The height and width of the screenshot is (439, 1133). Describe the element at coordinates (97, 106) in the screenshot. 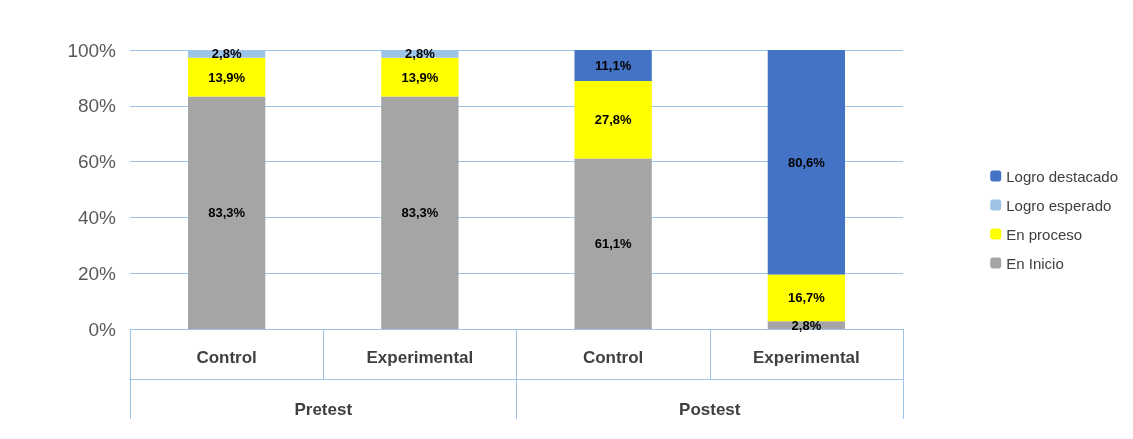

I see `y-tick-label: 80%` at that location.